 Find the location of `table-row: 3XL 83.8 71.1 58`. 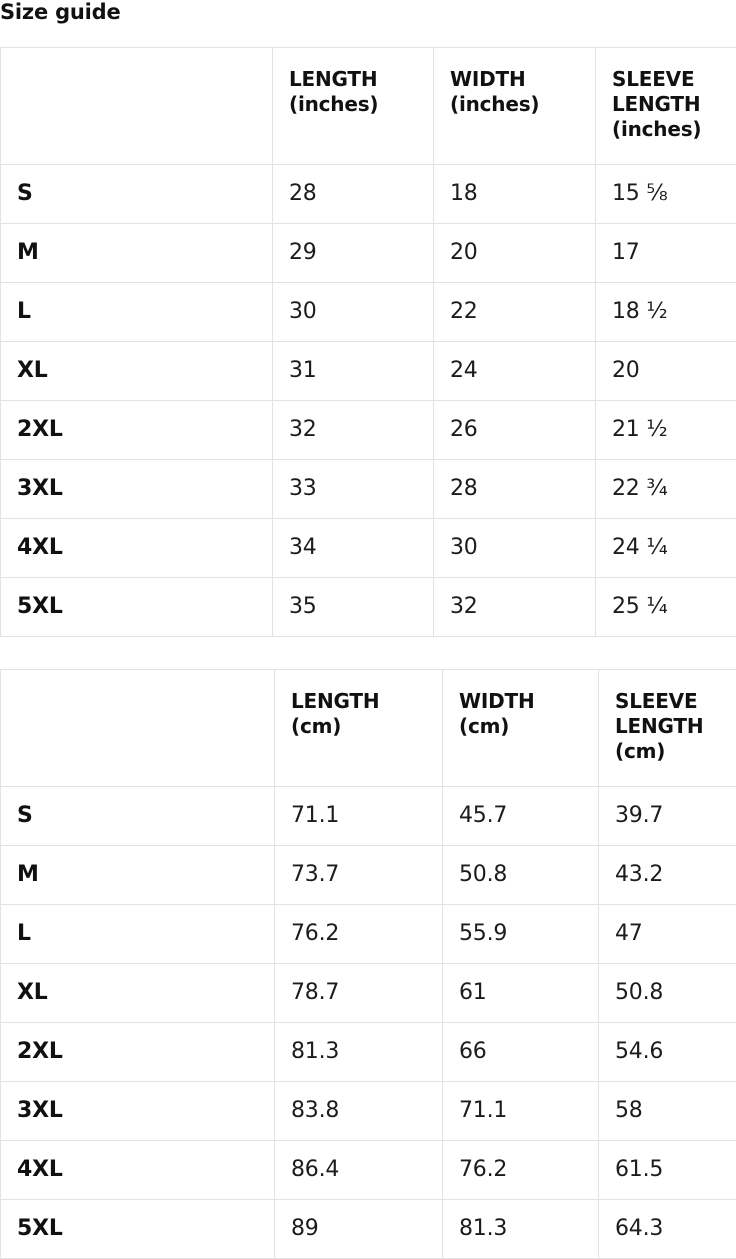

table-row: 3XL 83.8 71.1 58 is located at coordinates (368, 1111).